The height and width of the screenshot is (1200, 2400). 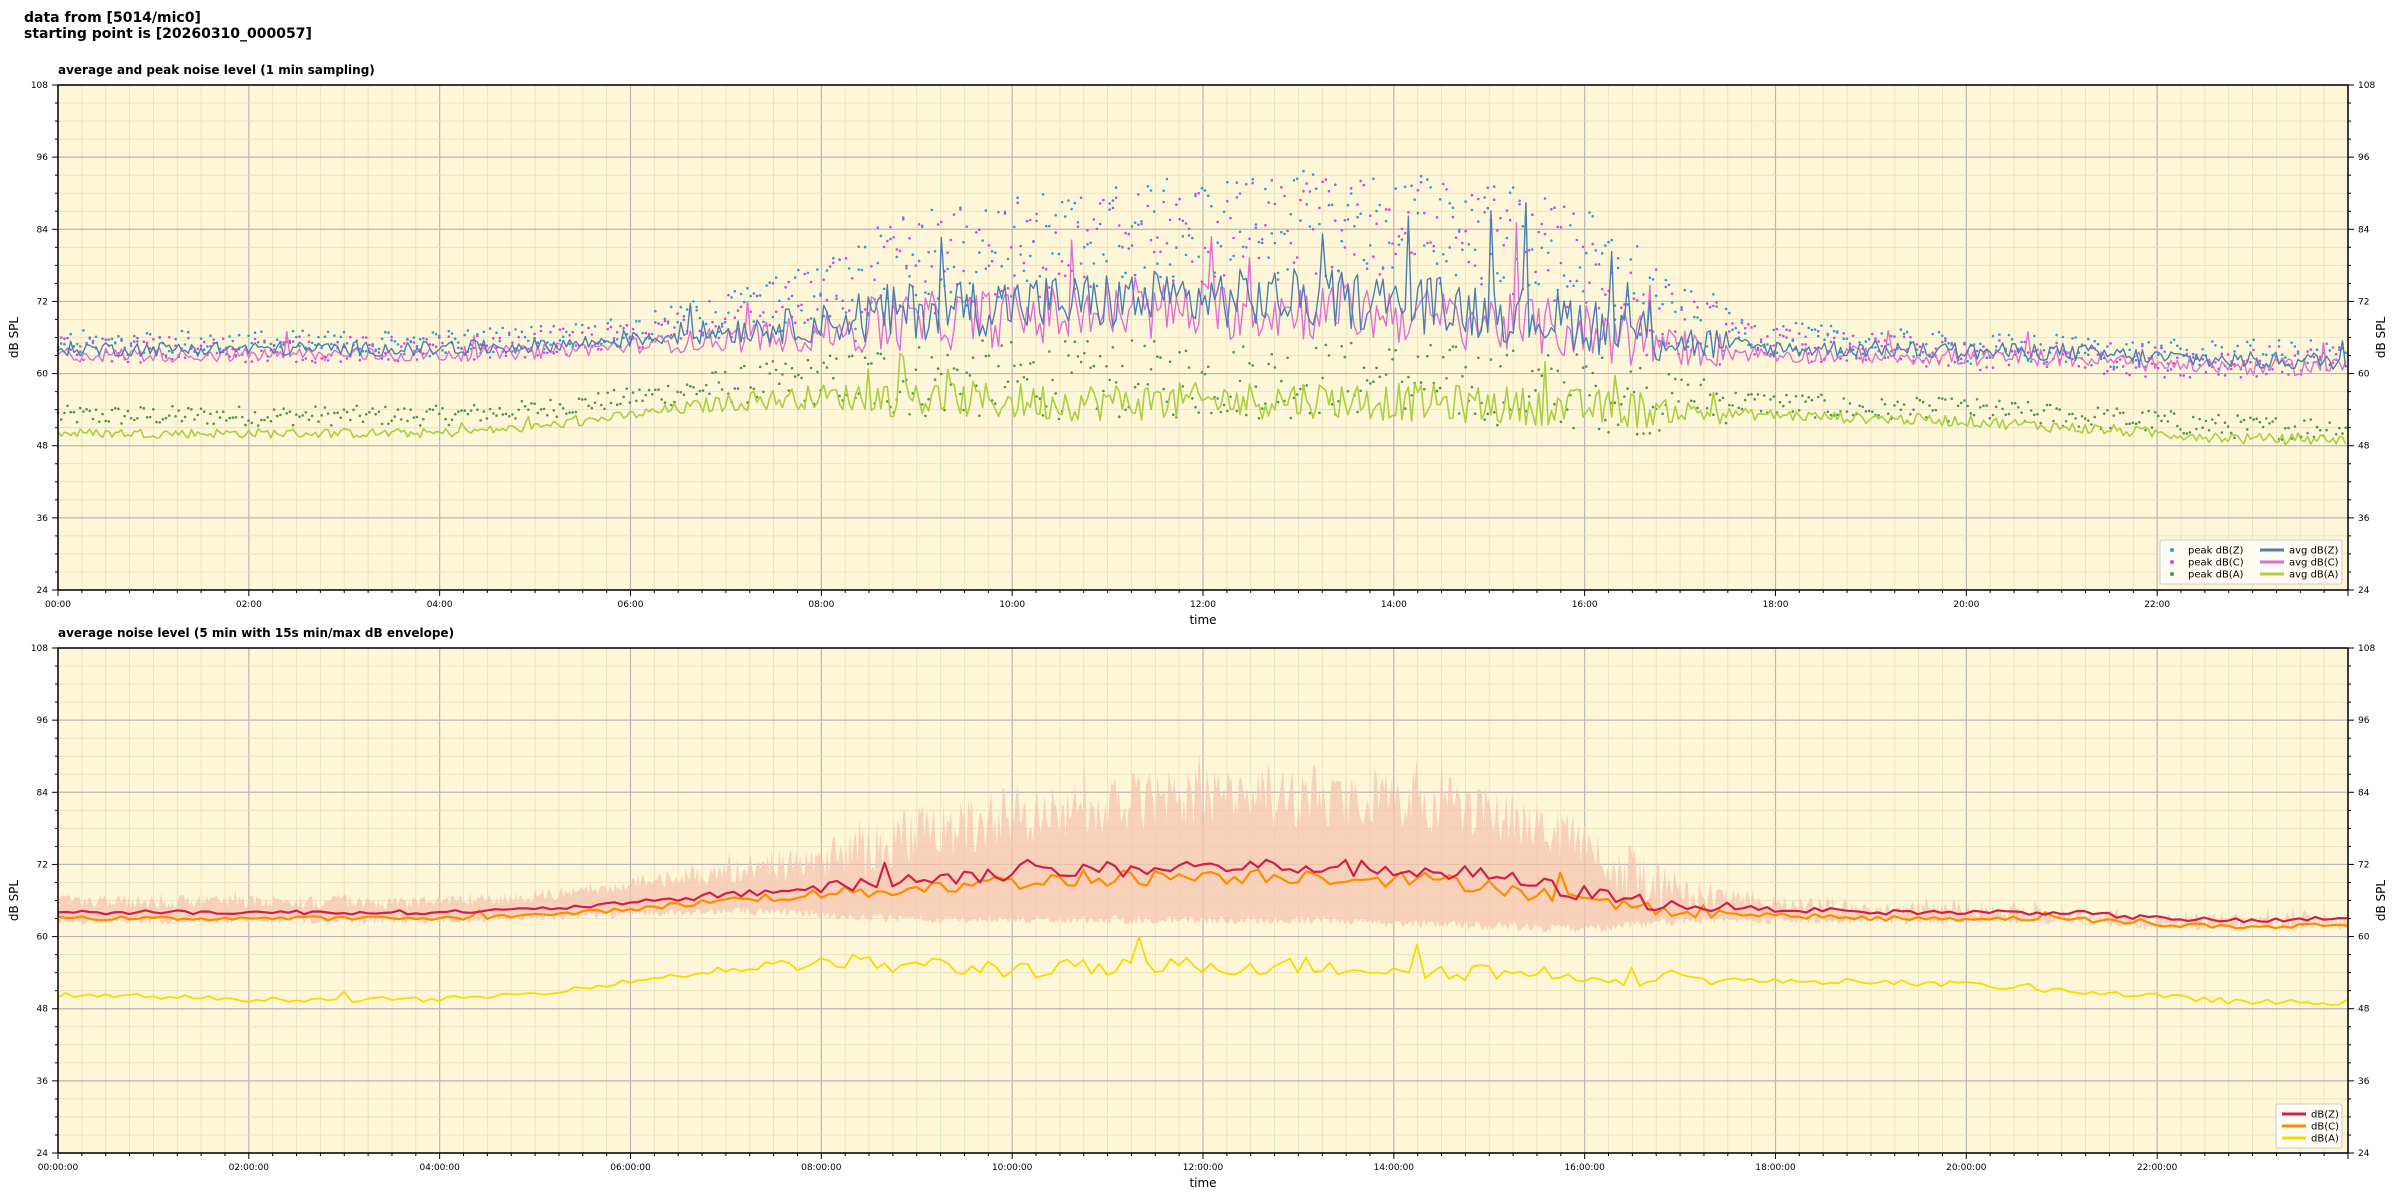 I want to click on legend-label: peak dB(Z), so click(x=2216, y=551).